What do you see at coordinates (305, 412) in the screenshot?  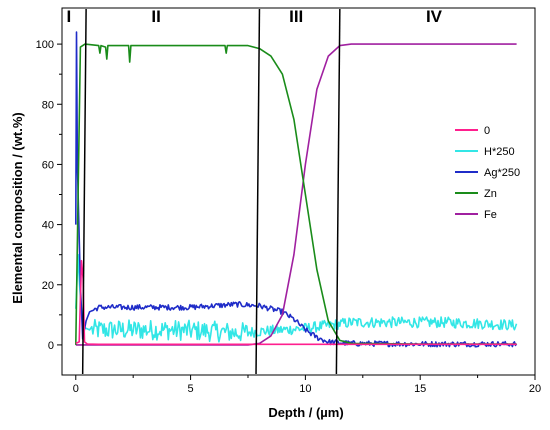 I see `x-axis-title: Depth / (µm)` at bounding box center [305, 412].